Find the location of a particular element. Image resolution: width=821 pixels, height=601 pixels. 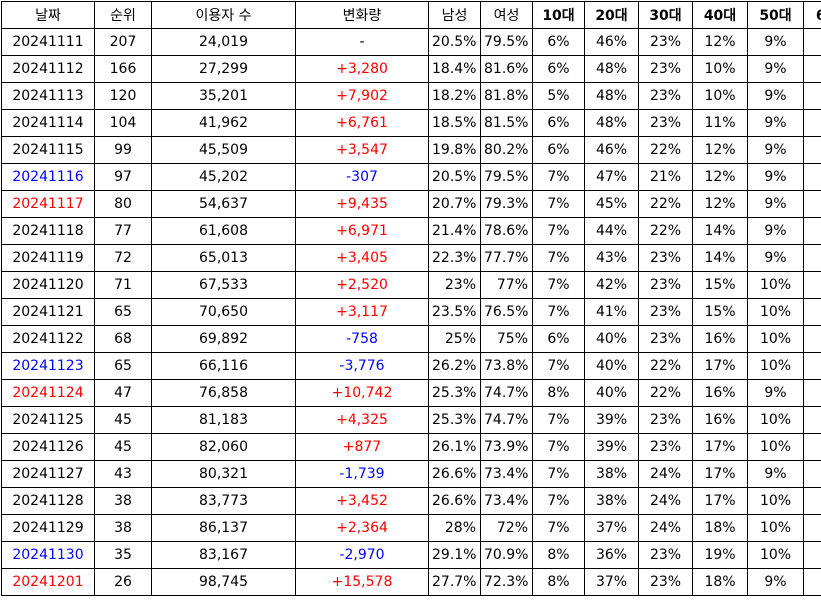

cell-rank: 43 is located at coordinates (123, 474).